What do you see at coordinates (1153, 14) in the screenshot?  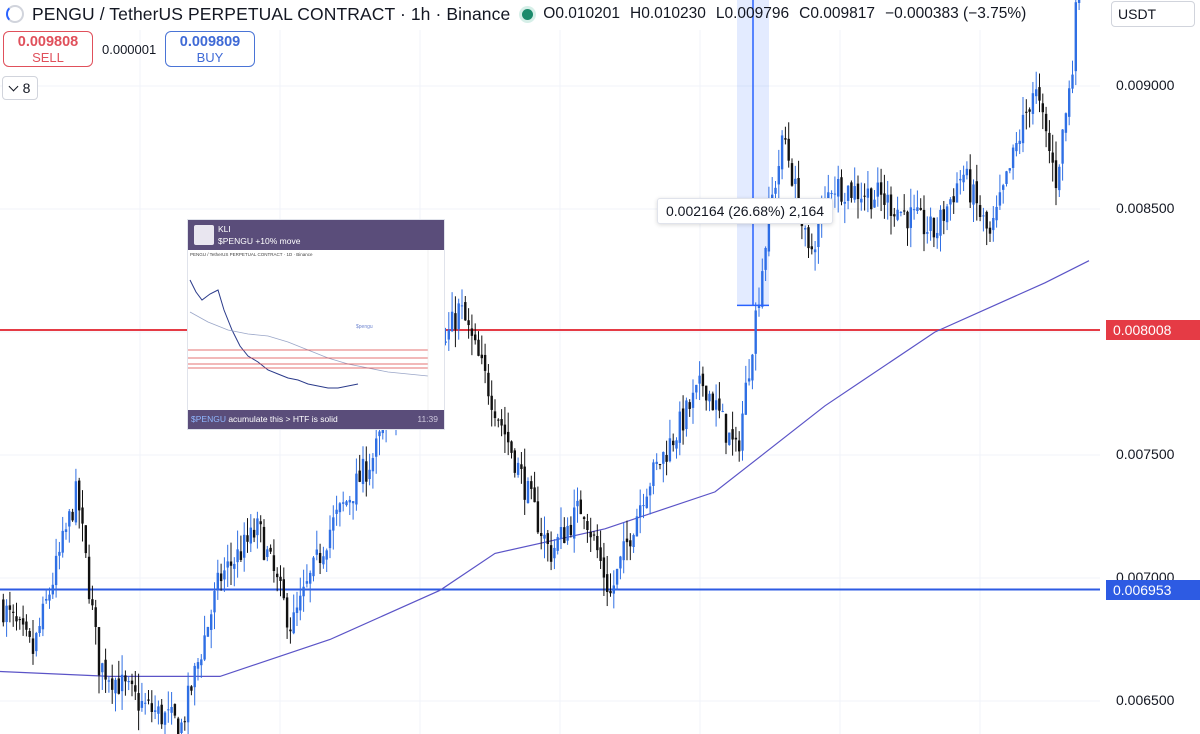 I see `currency-selector: USDT` at bounding box center [1153, 14].